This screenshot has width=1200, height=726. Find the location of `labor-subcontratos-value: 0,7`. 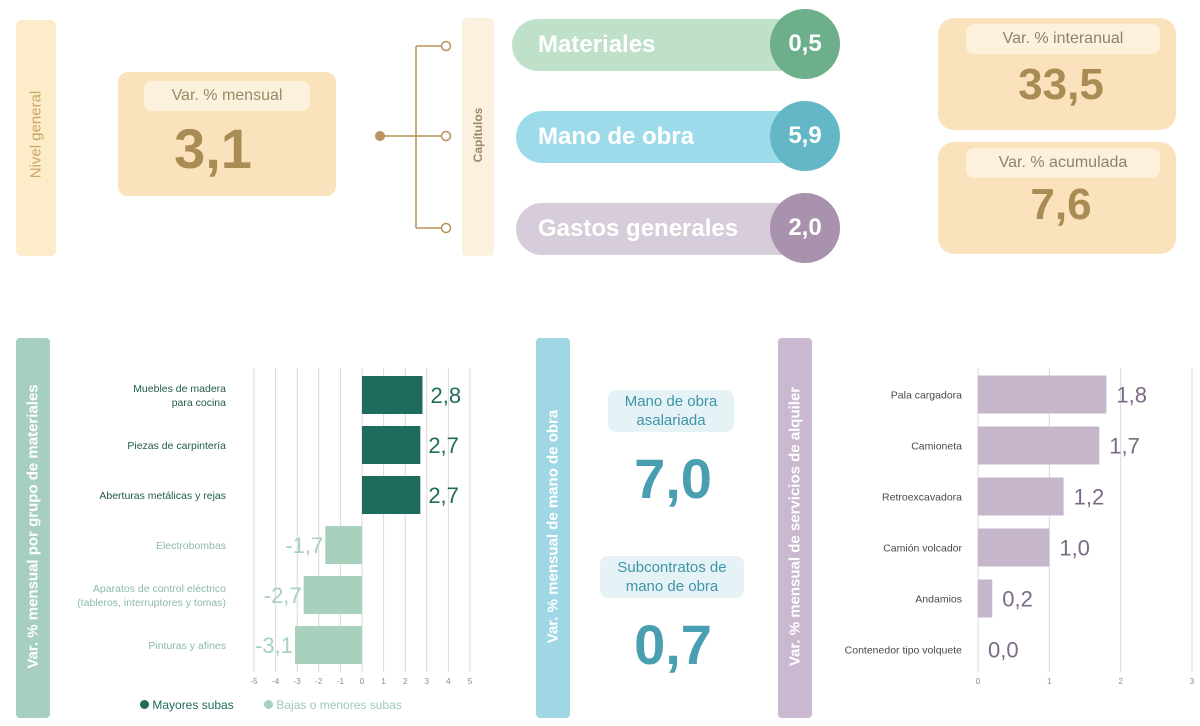

labor-subcontratos-value: 0,7 is located at coordinates (673, 644).